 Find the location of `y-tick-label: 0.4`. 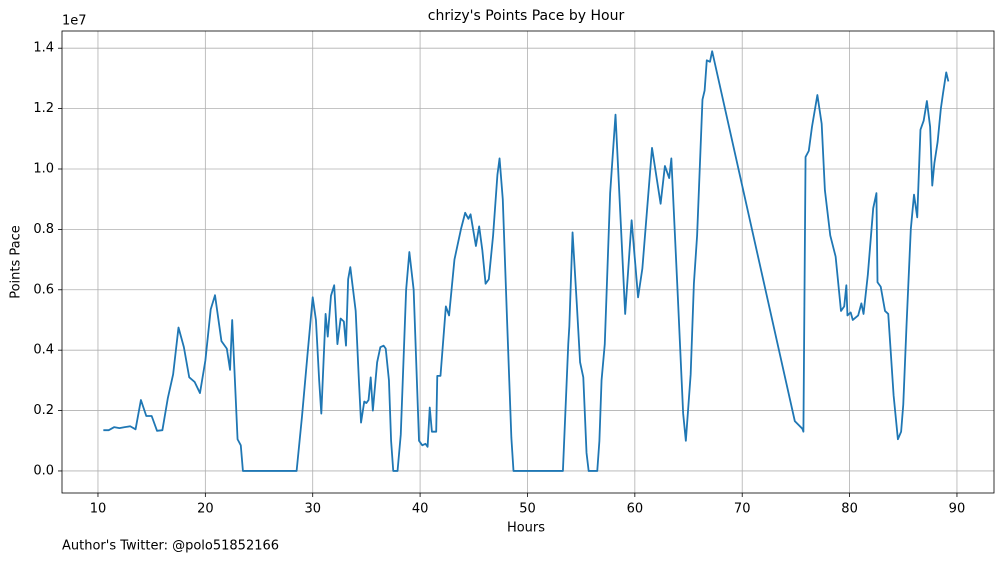

y-tick-label: 0.4 is located at coordinates (43, 350).